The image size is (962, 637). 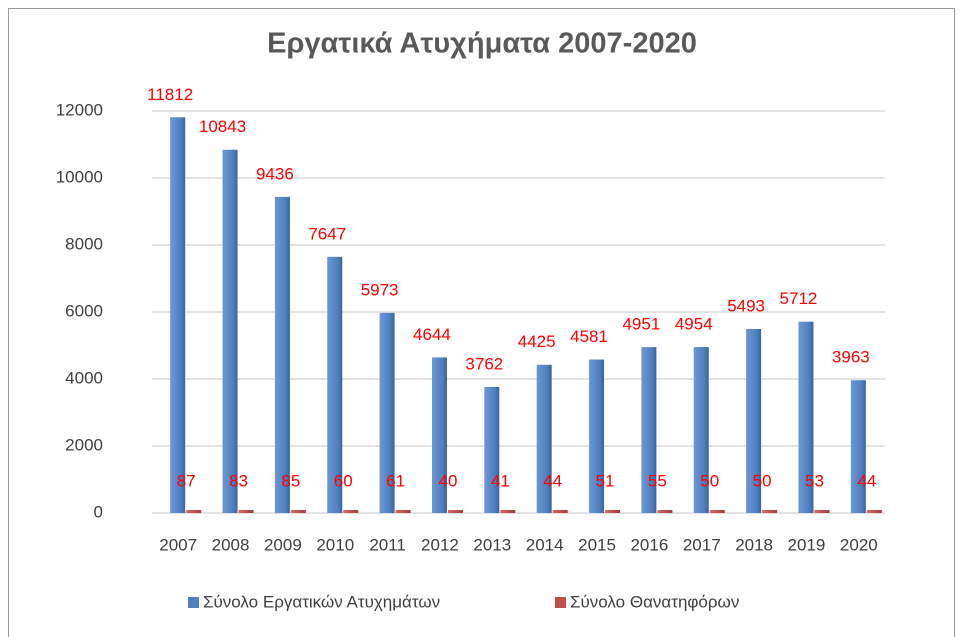 I want to click on data-label: 11812, so click(x=170, y=94).